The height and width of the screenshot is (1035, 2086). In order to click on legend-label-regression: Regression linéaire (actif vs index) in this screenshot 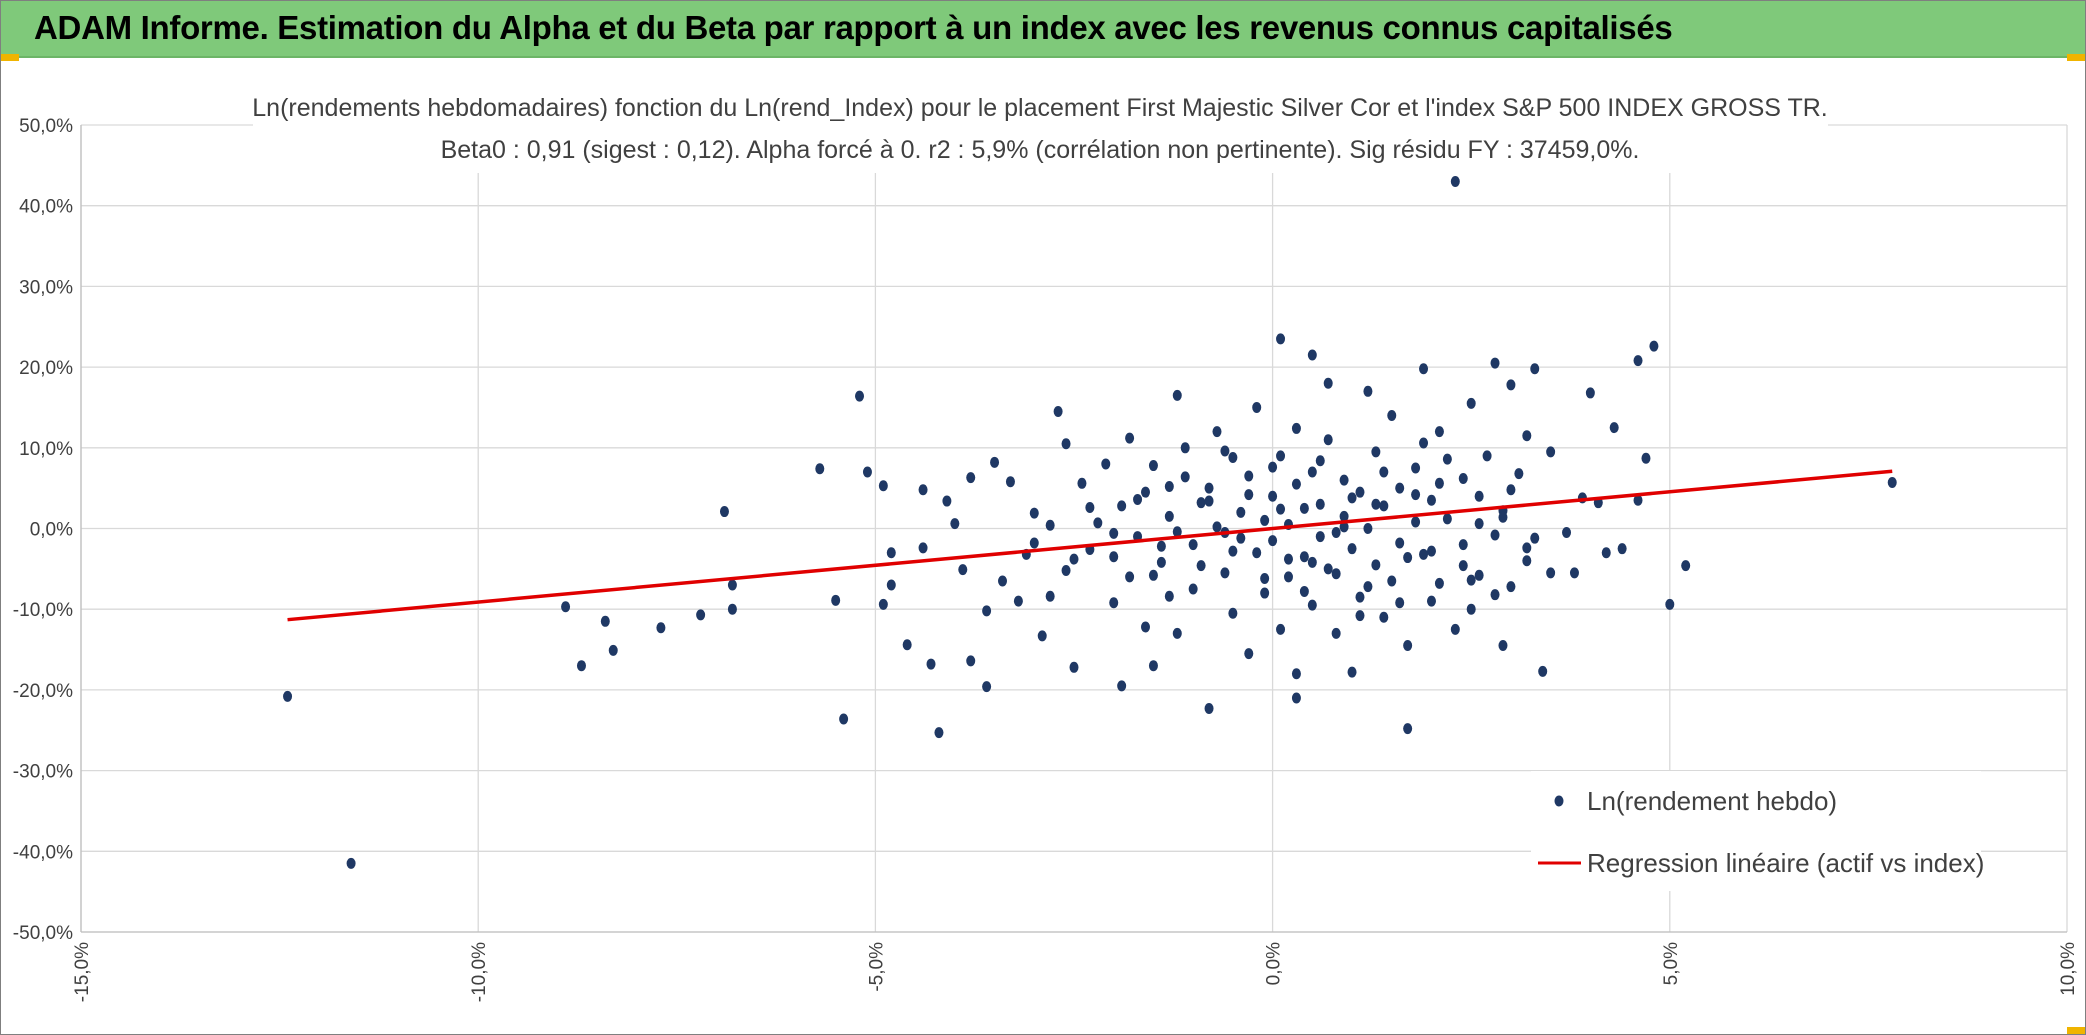, I will do `click(1785, 863)`.